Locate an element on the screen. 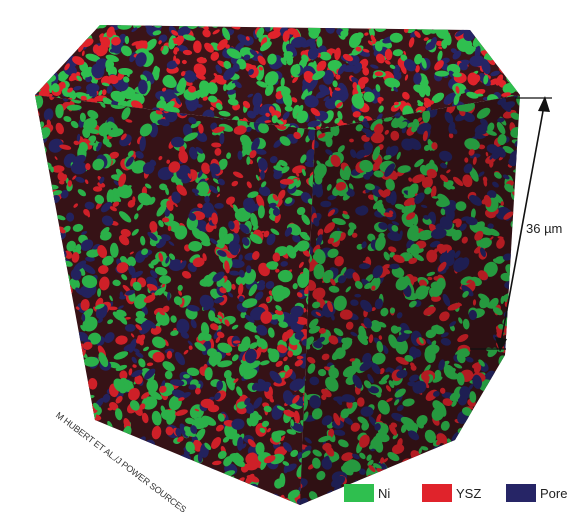  legend-swatch-ni is located at coordinates (359, 493).